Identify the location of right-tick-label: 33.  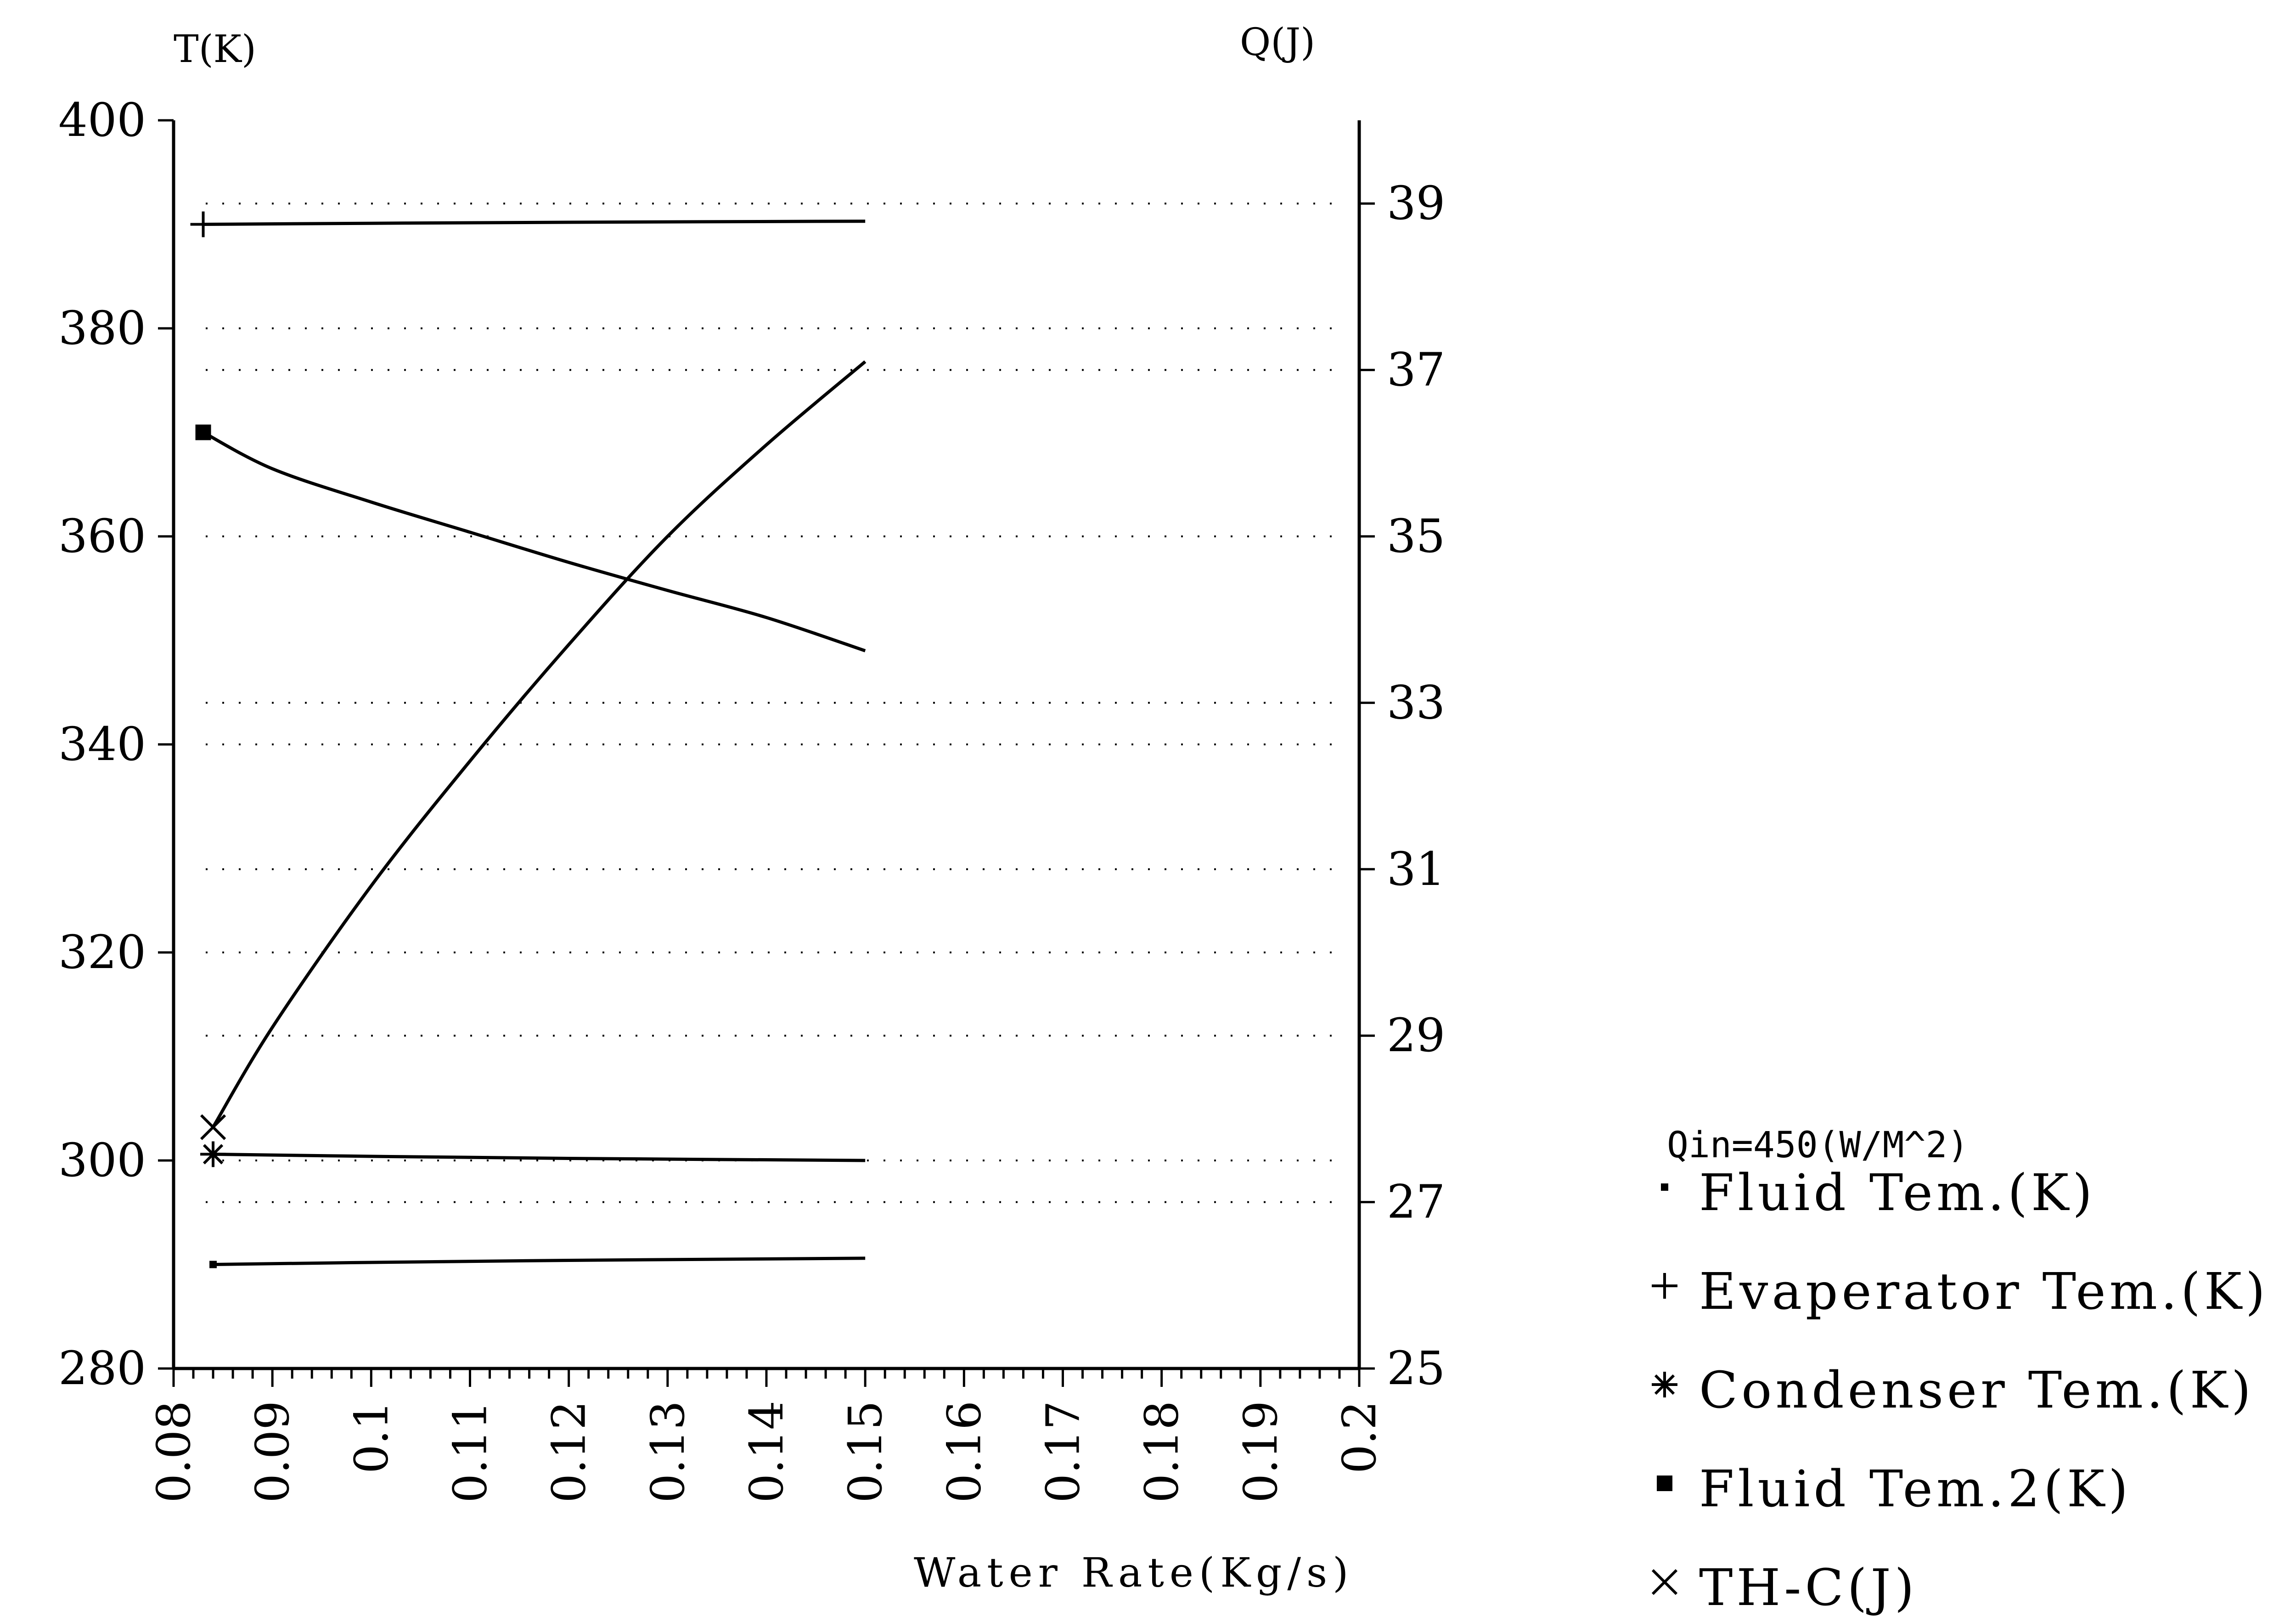
(1416, 702).